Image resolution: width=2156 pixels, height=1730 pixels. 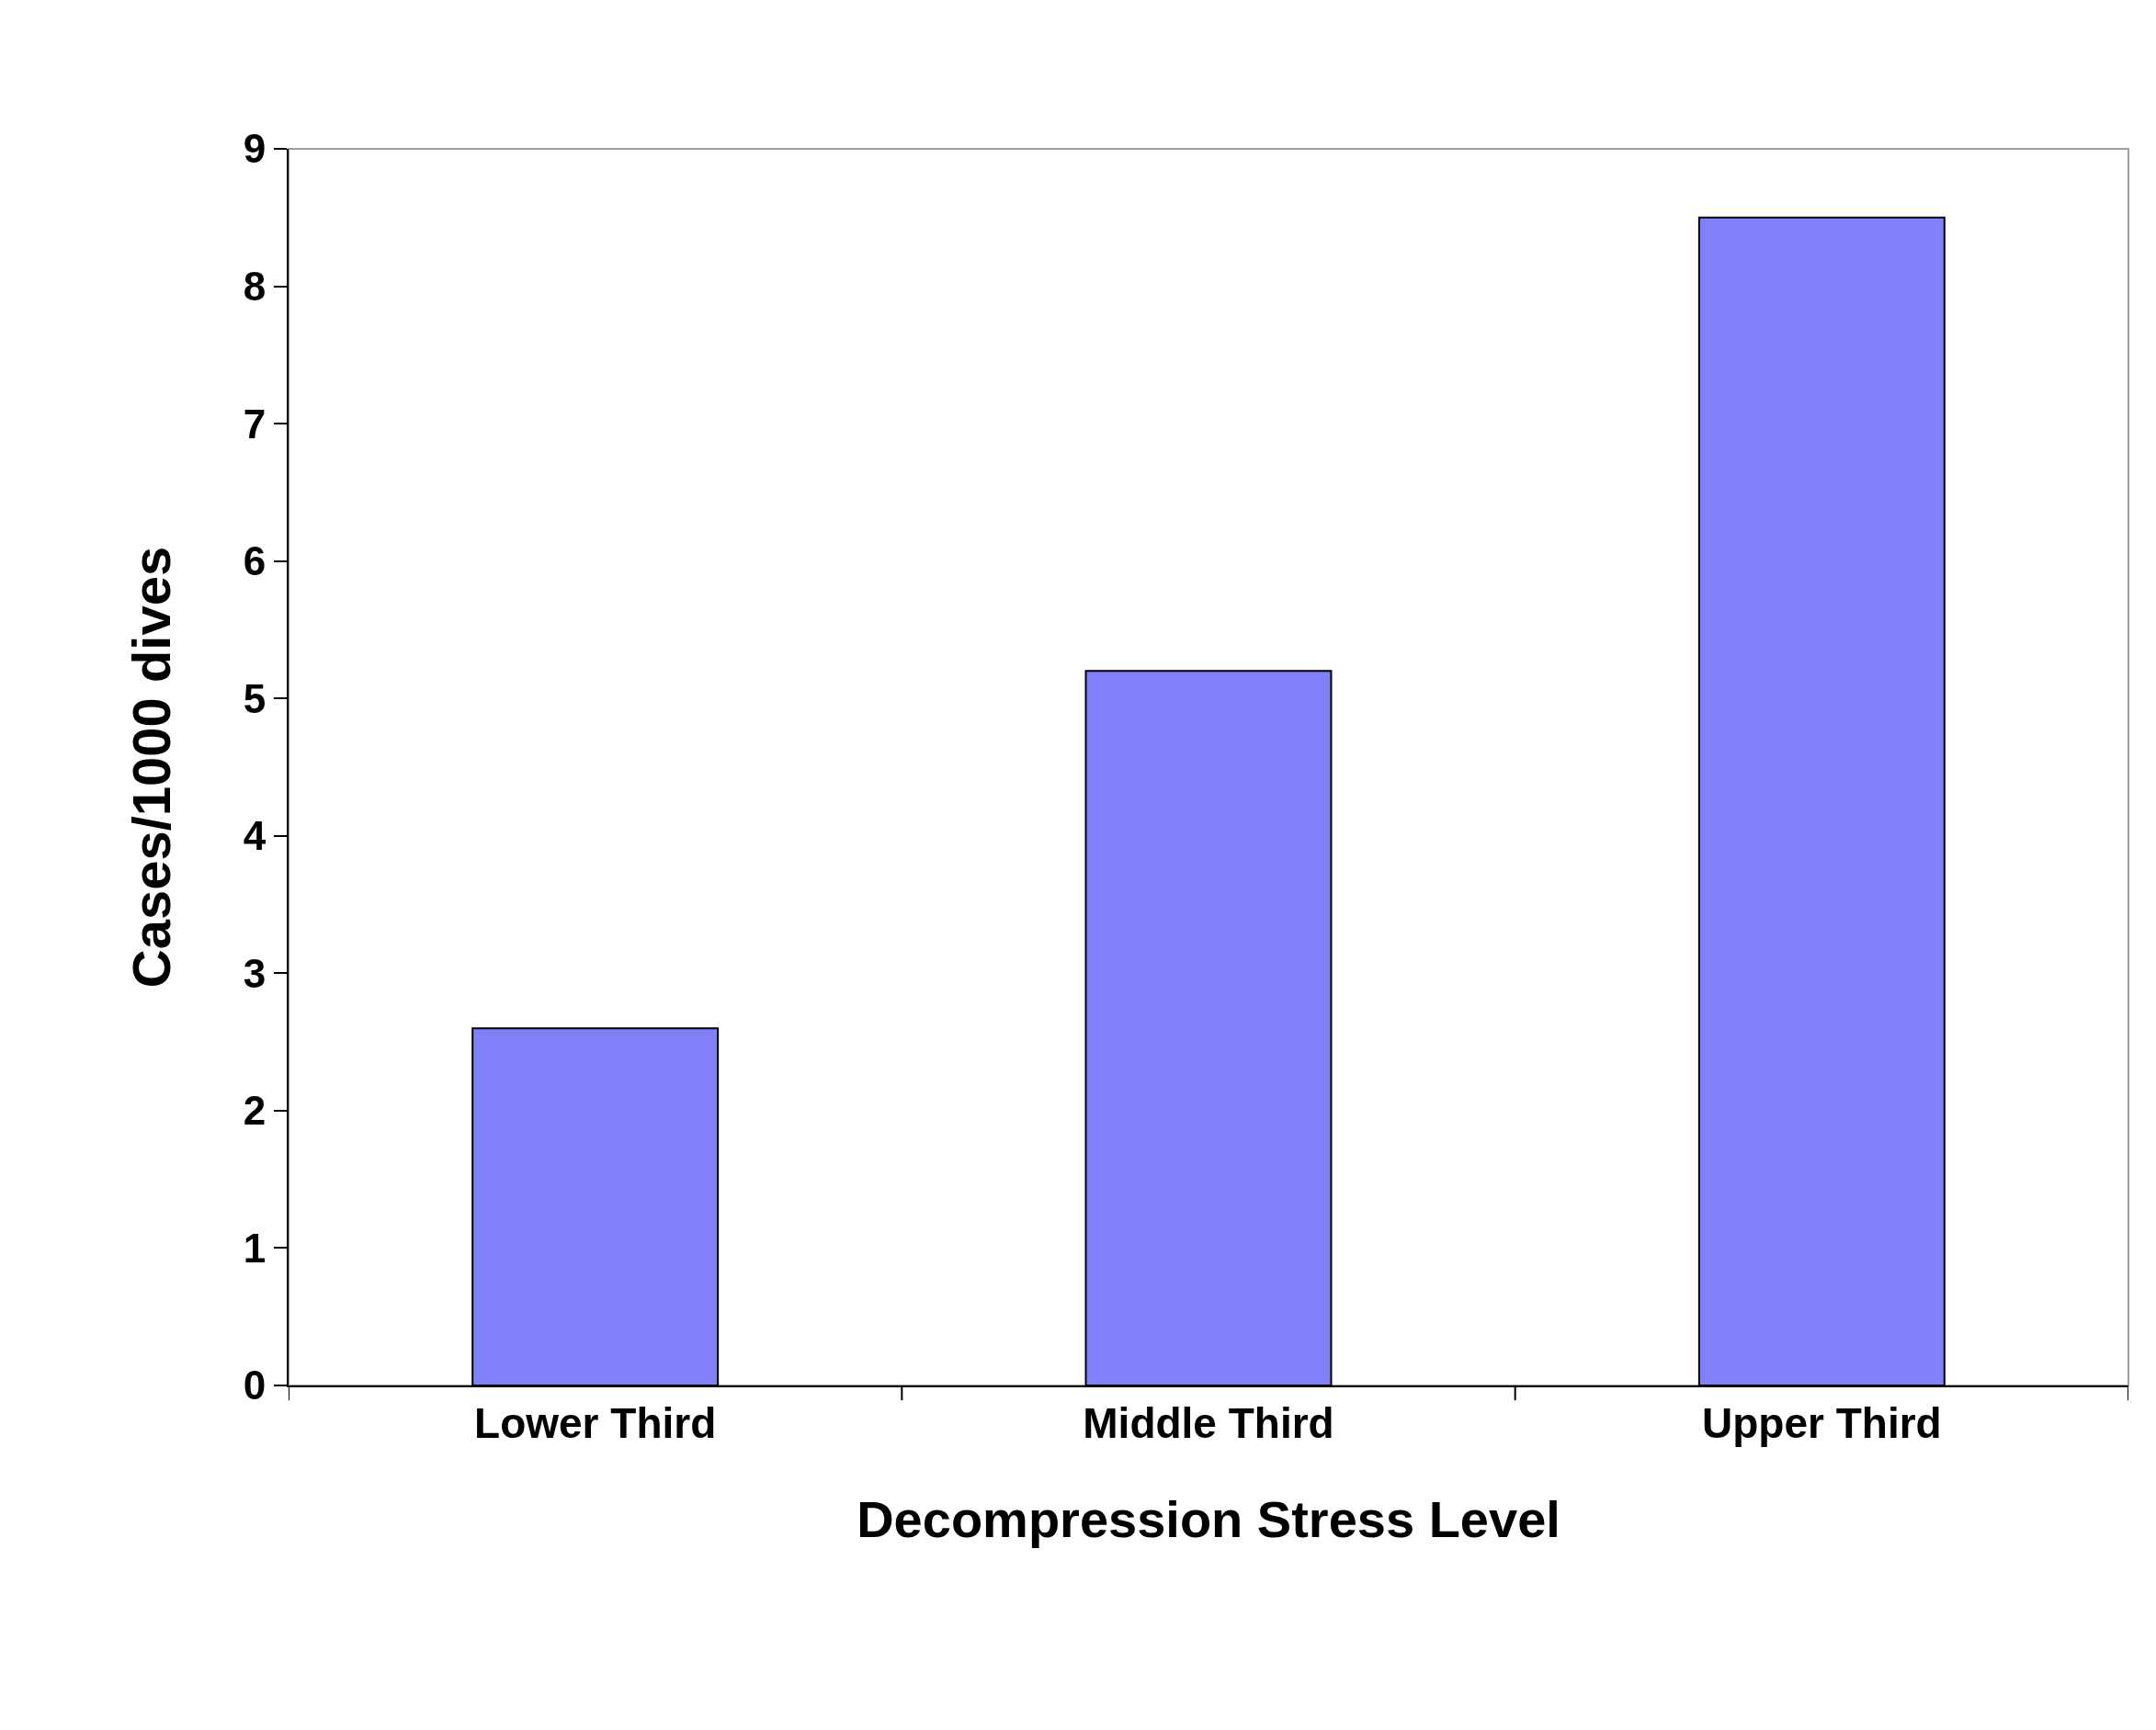 I want to click on x-tick-label: Upper Third, so click(x=1821, y=1423).